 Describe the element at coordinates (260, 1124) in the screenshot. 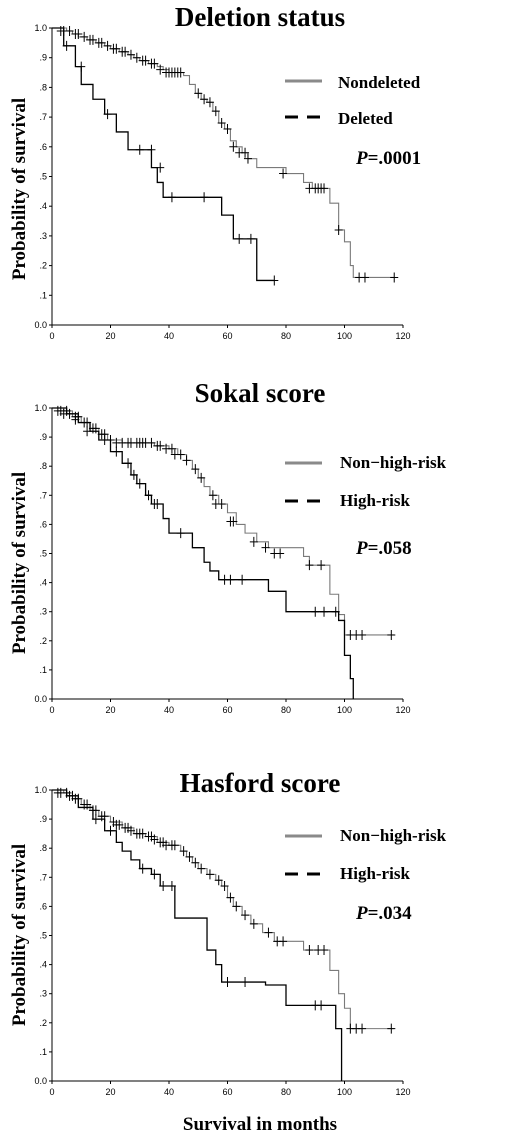

I see `x-axis-label: Survival in months` at that location.